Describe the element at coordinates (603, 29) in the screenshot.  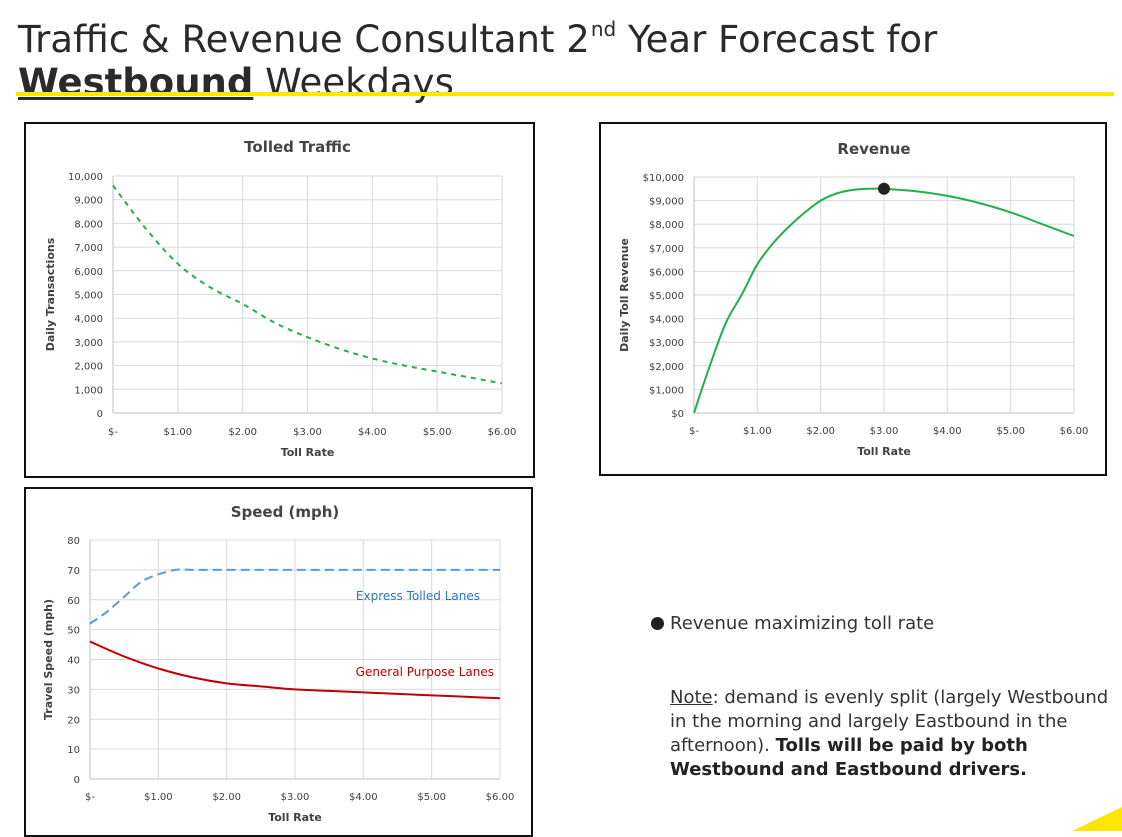
I see `title-superscript: nd` at that location.